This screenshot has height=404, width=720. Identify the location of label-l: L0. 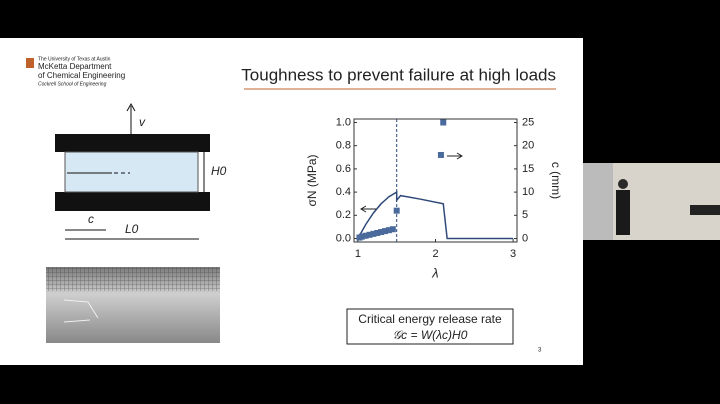
(132, 229).